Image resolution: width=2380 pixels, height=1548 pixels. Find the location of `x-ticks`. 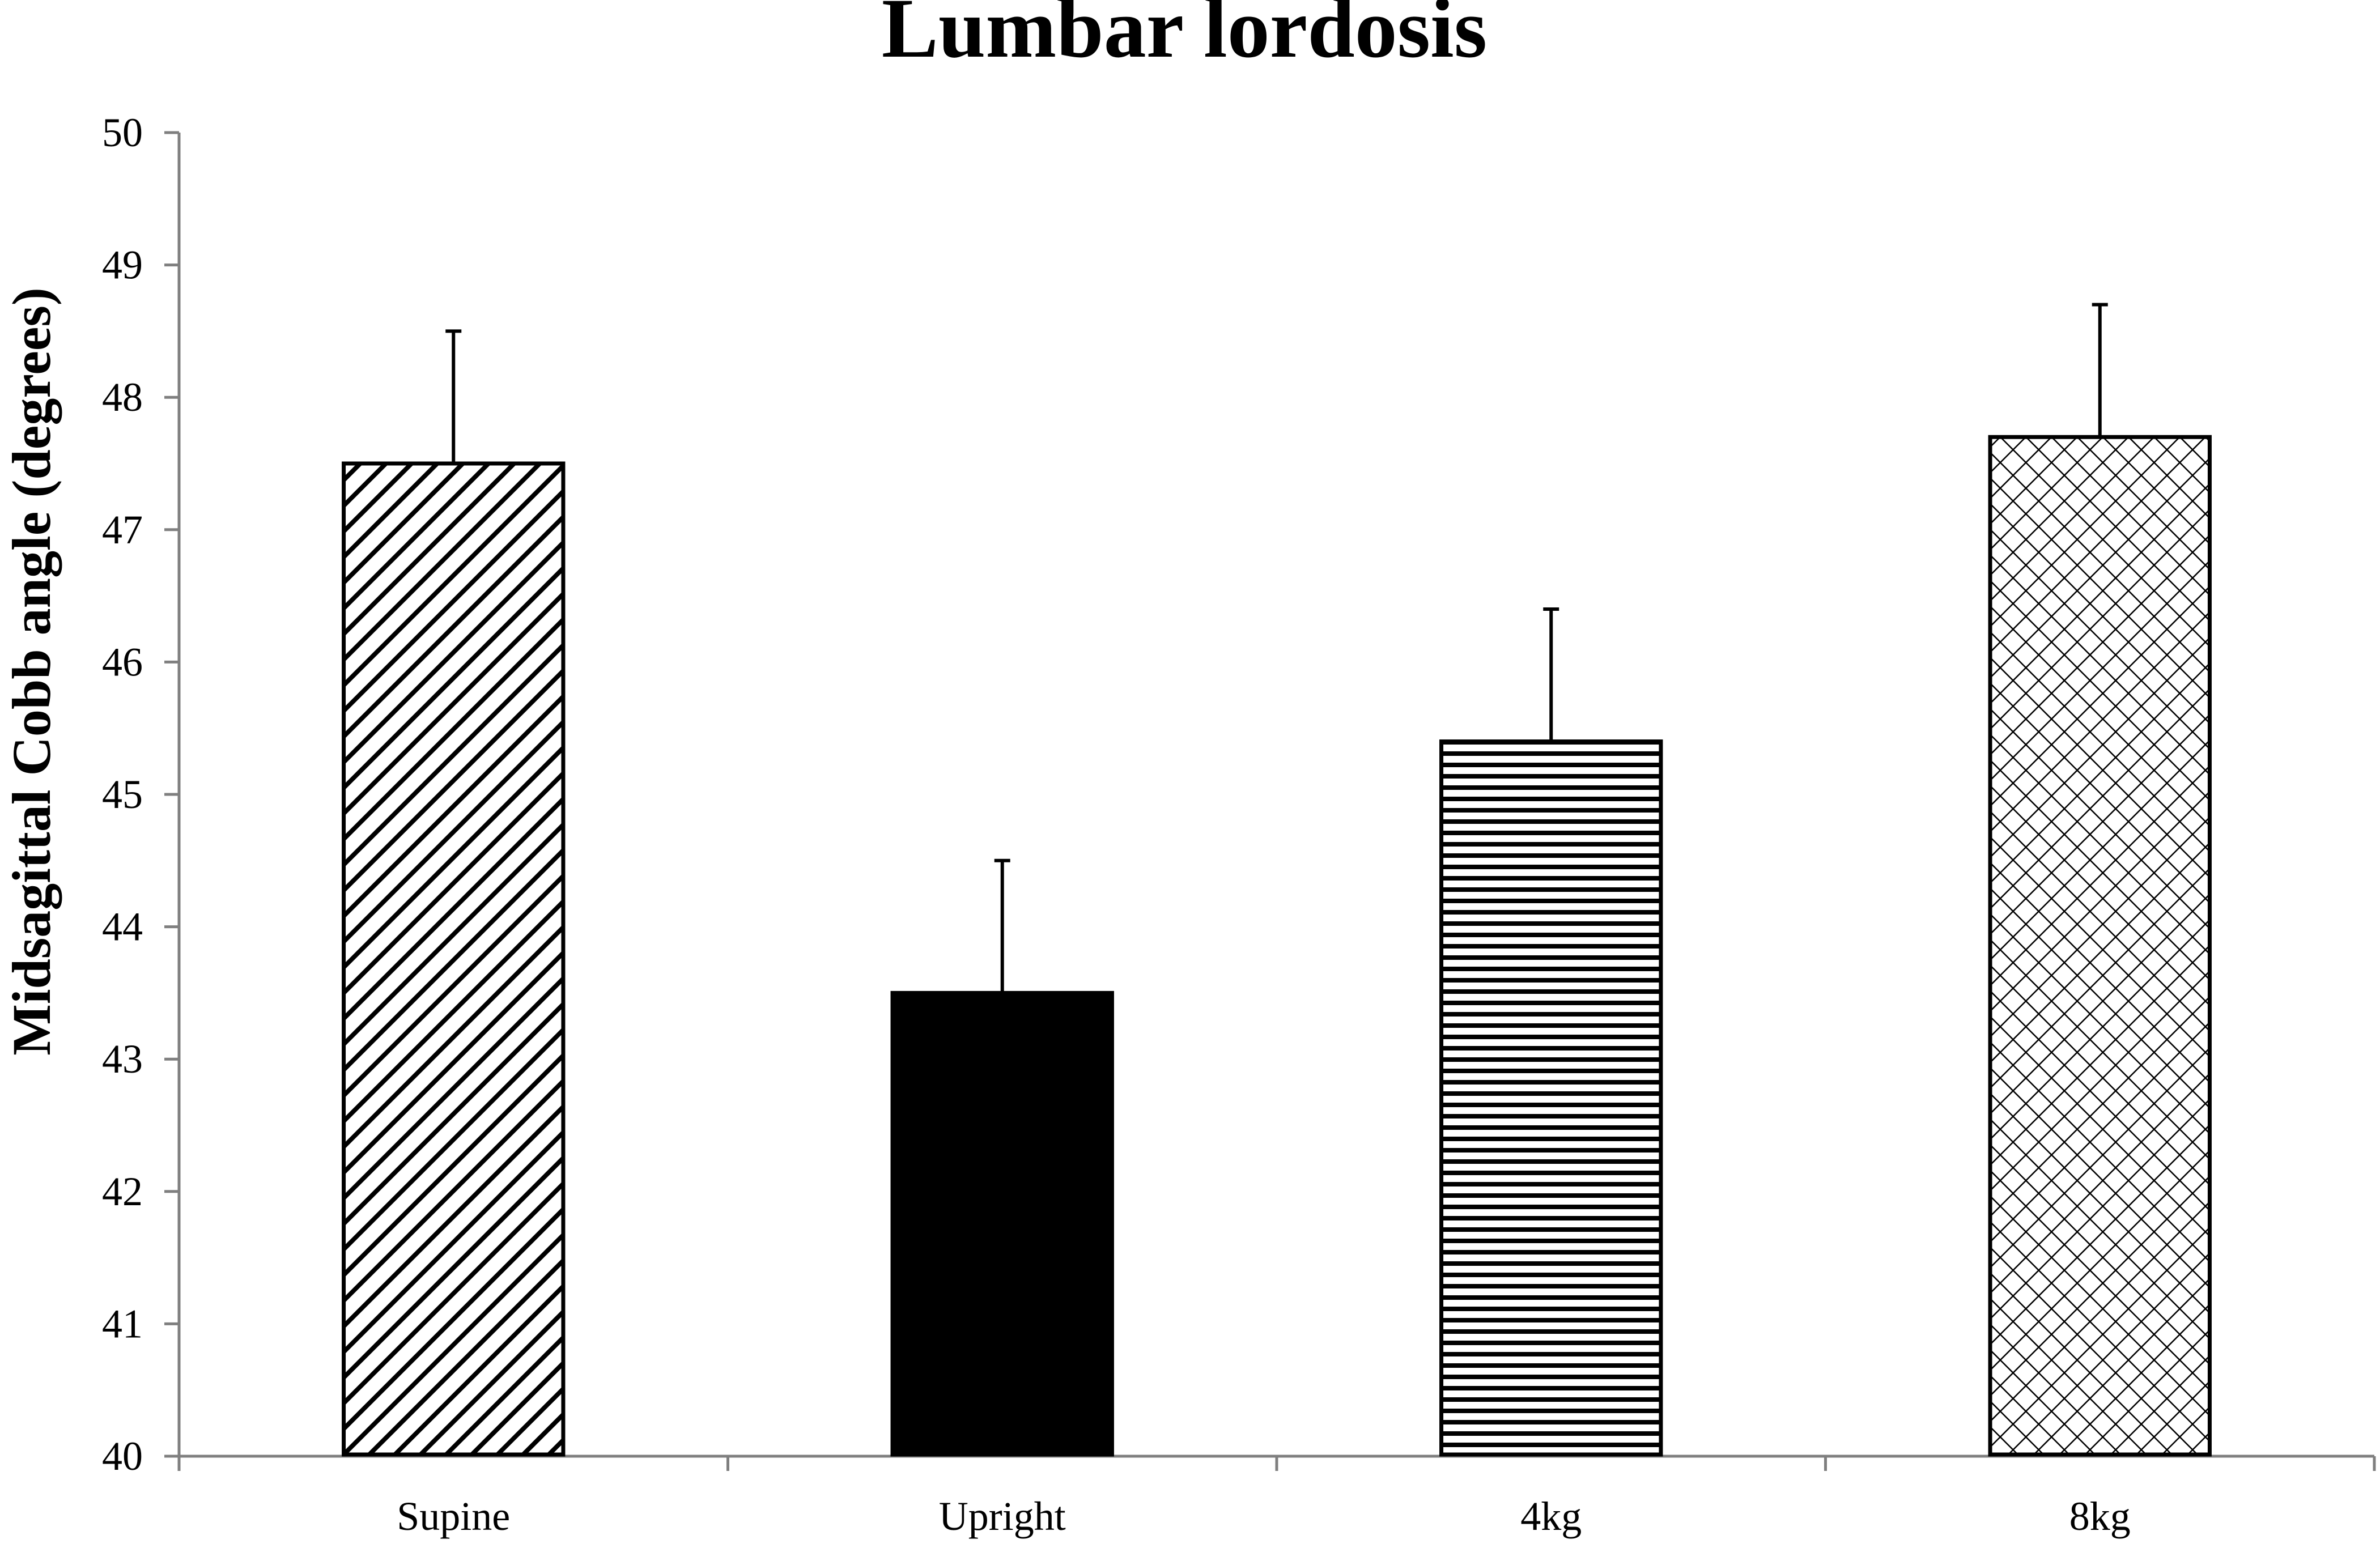

x-ticks is located at coordinates (1276, 1463).